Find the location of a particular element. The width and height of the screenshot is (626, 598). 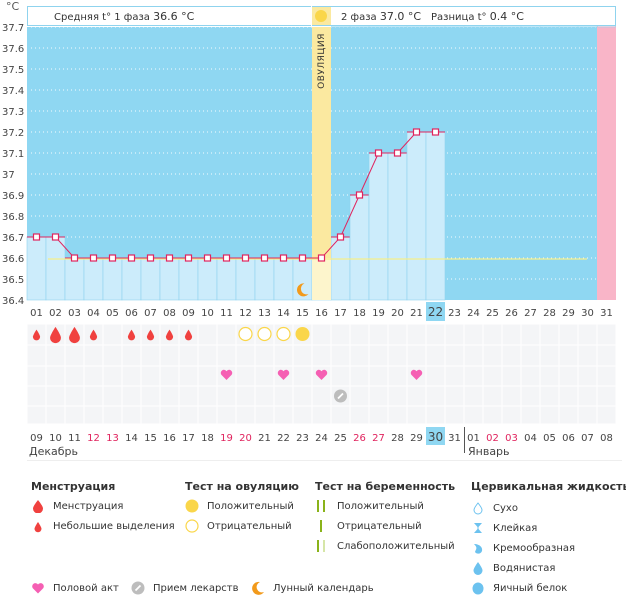

month-underline is located at coordinates (324, 460).